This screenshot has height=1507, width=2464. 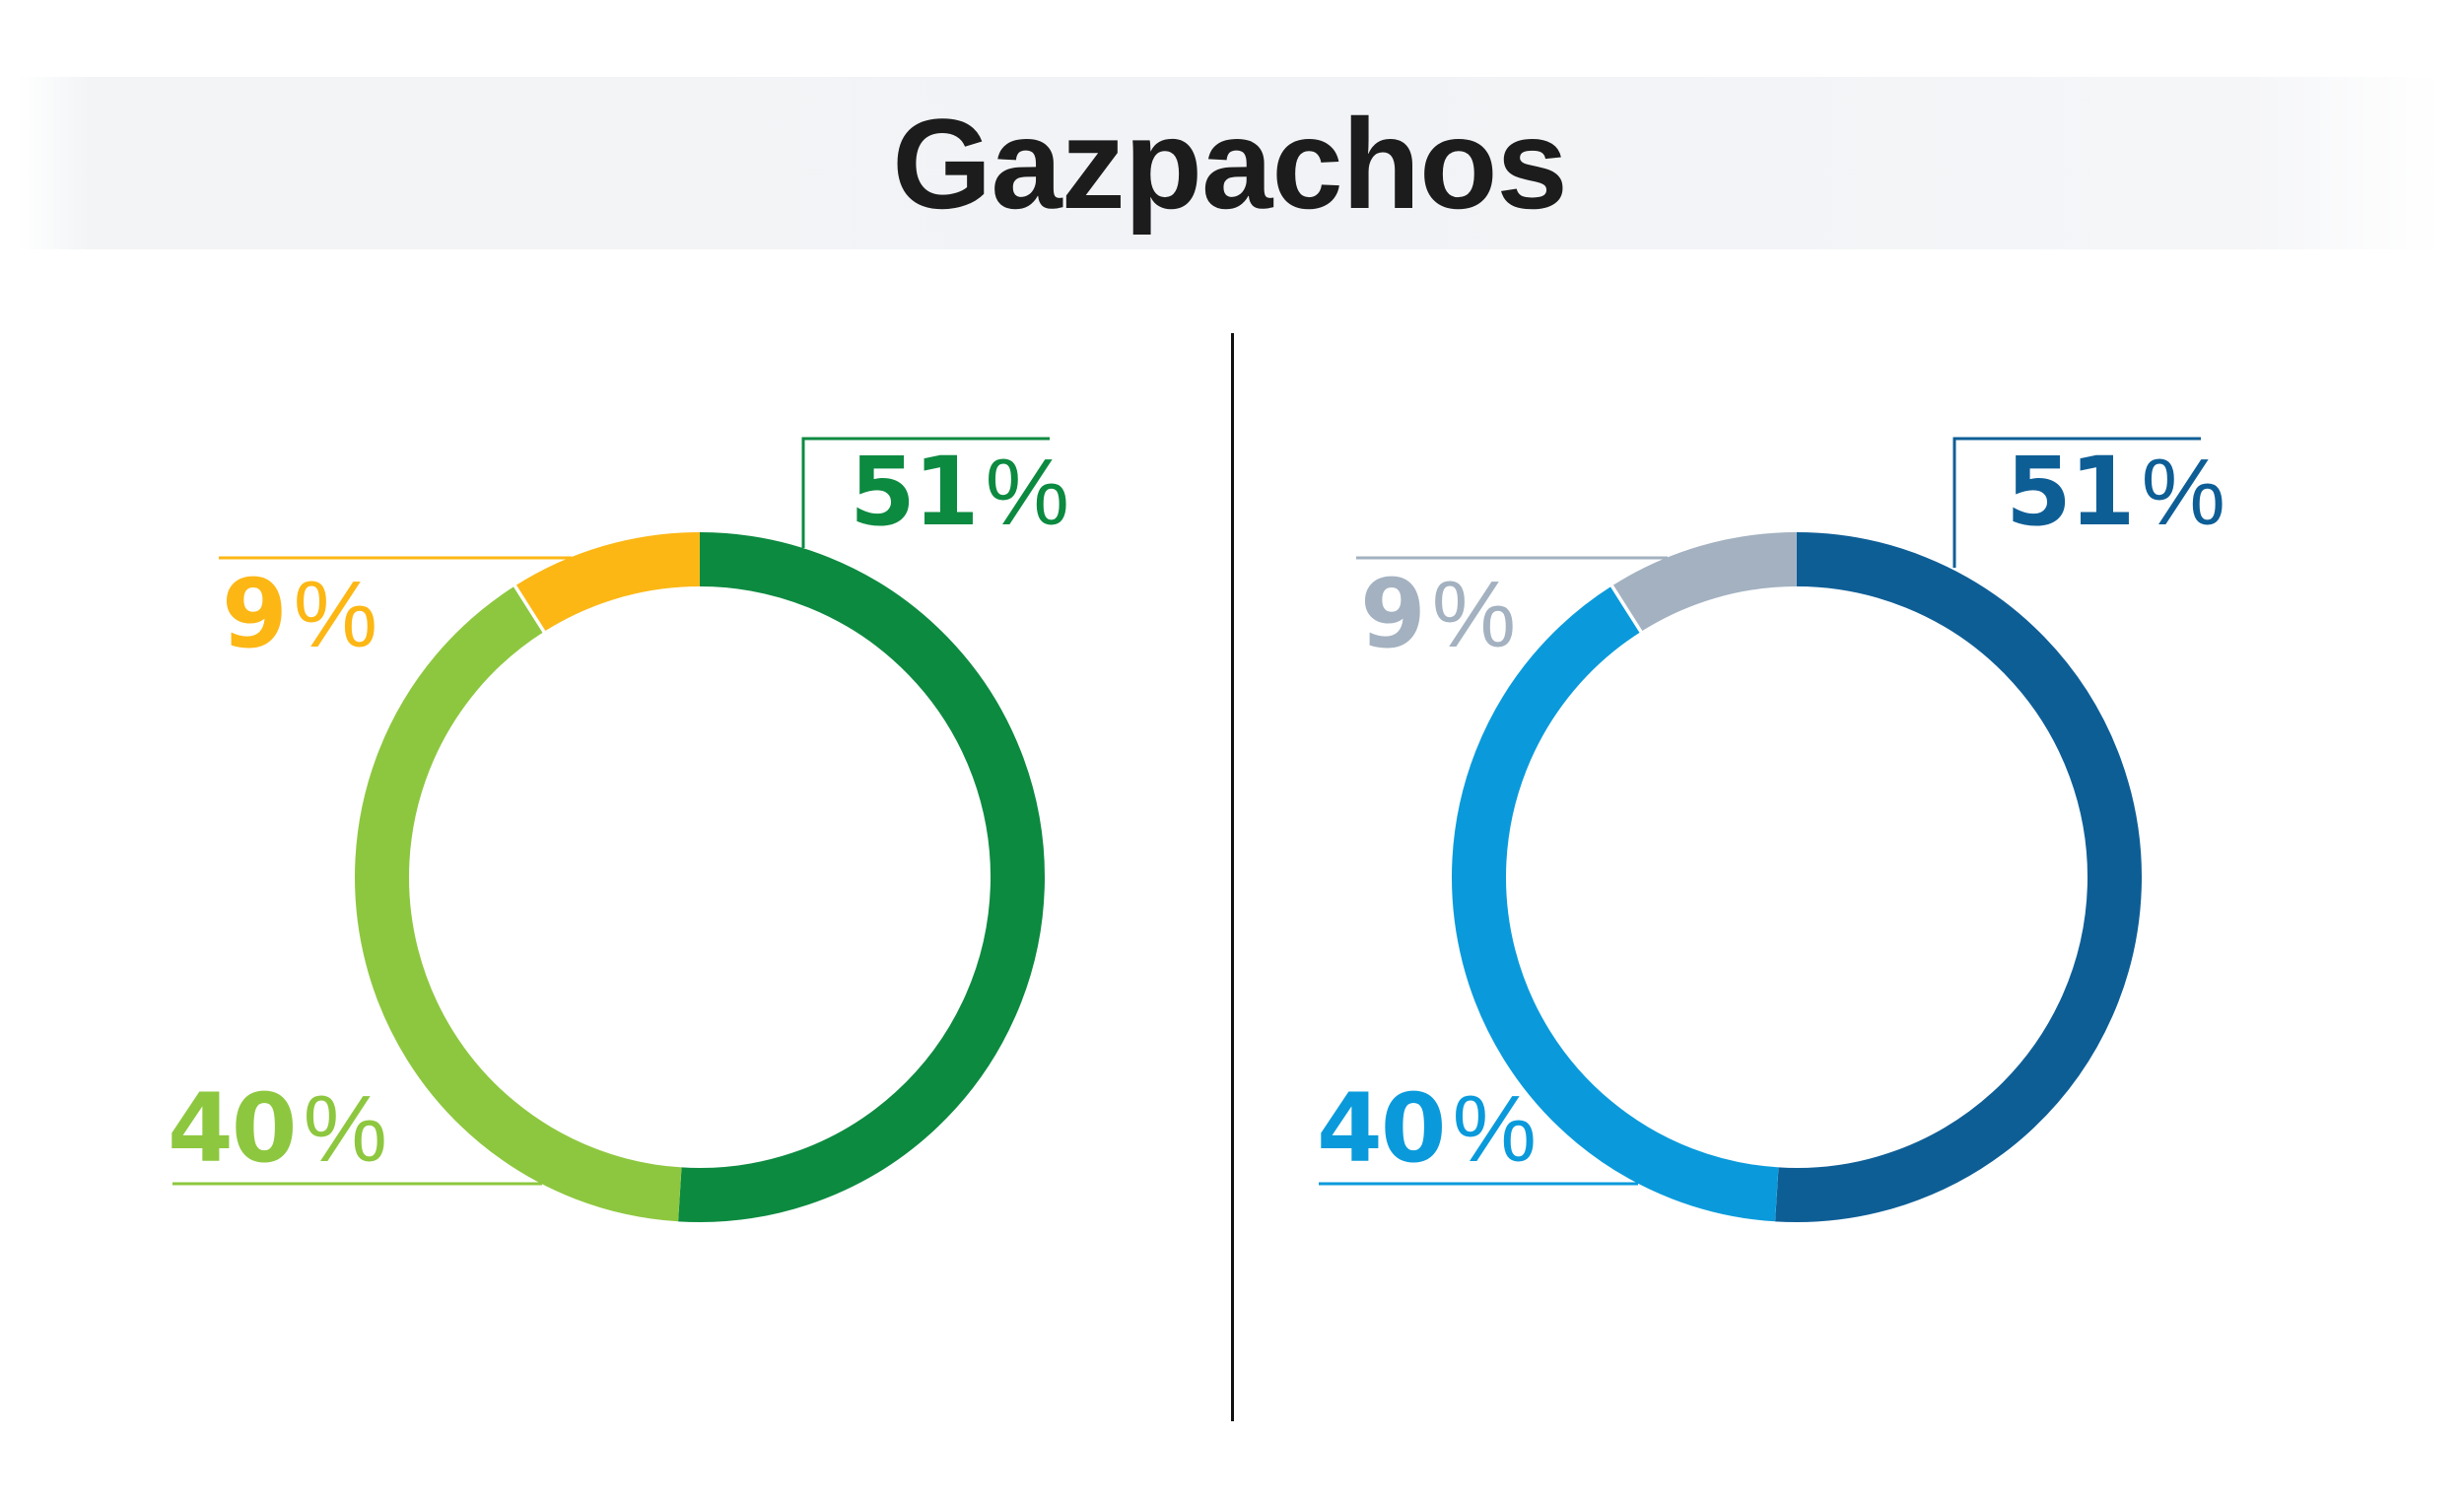 What do you see at coordinates (861, 877) in the screenshot?
I see `segment-51-green` at bounding box center [861, 877].